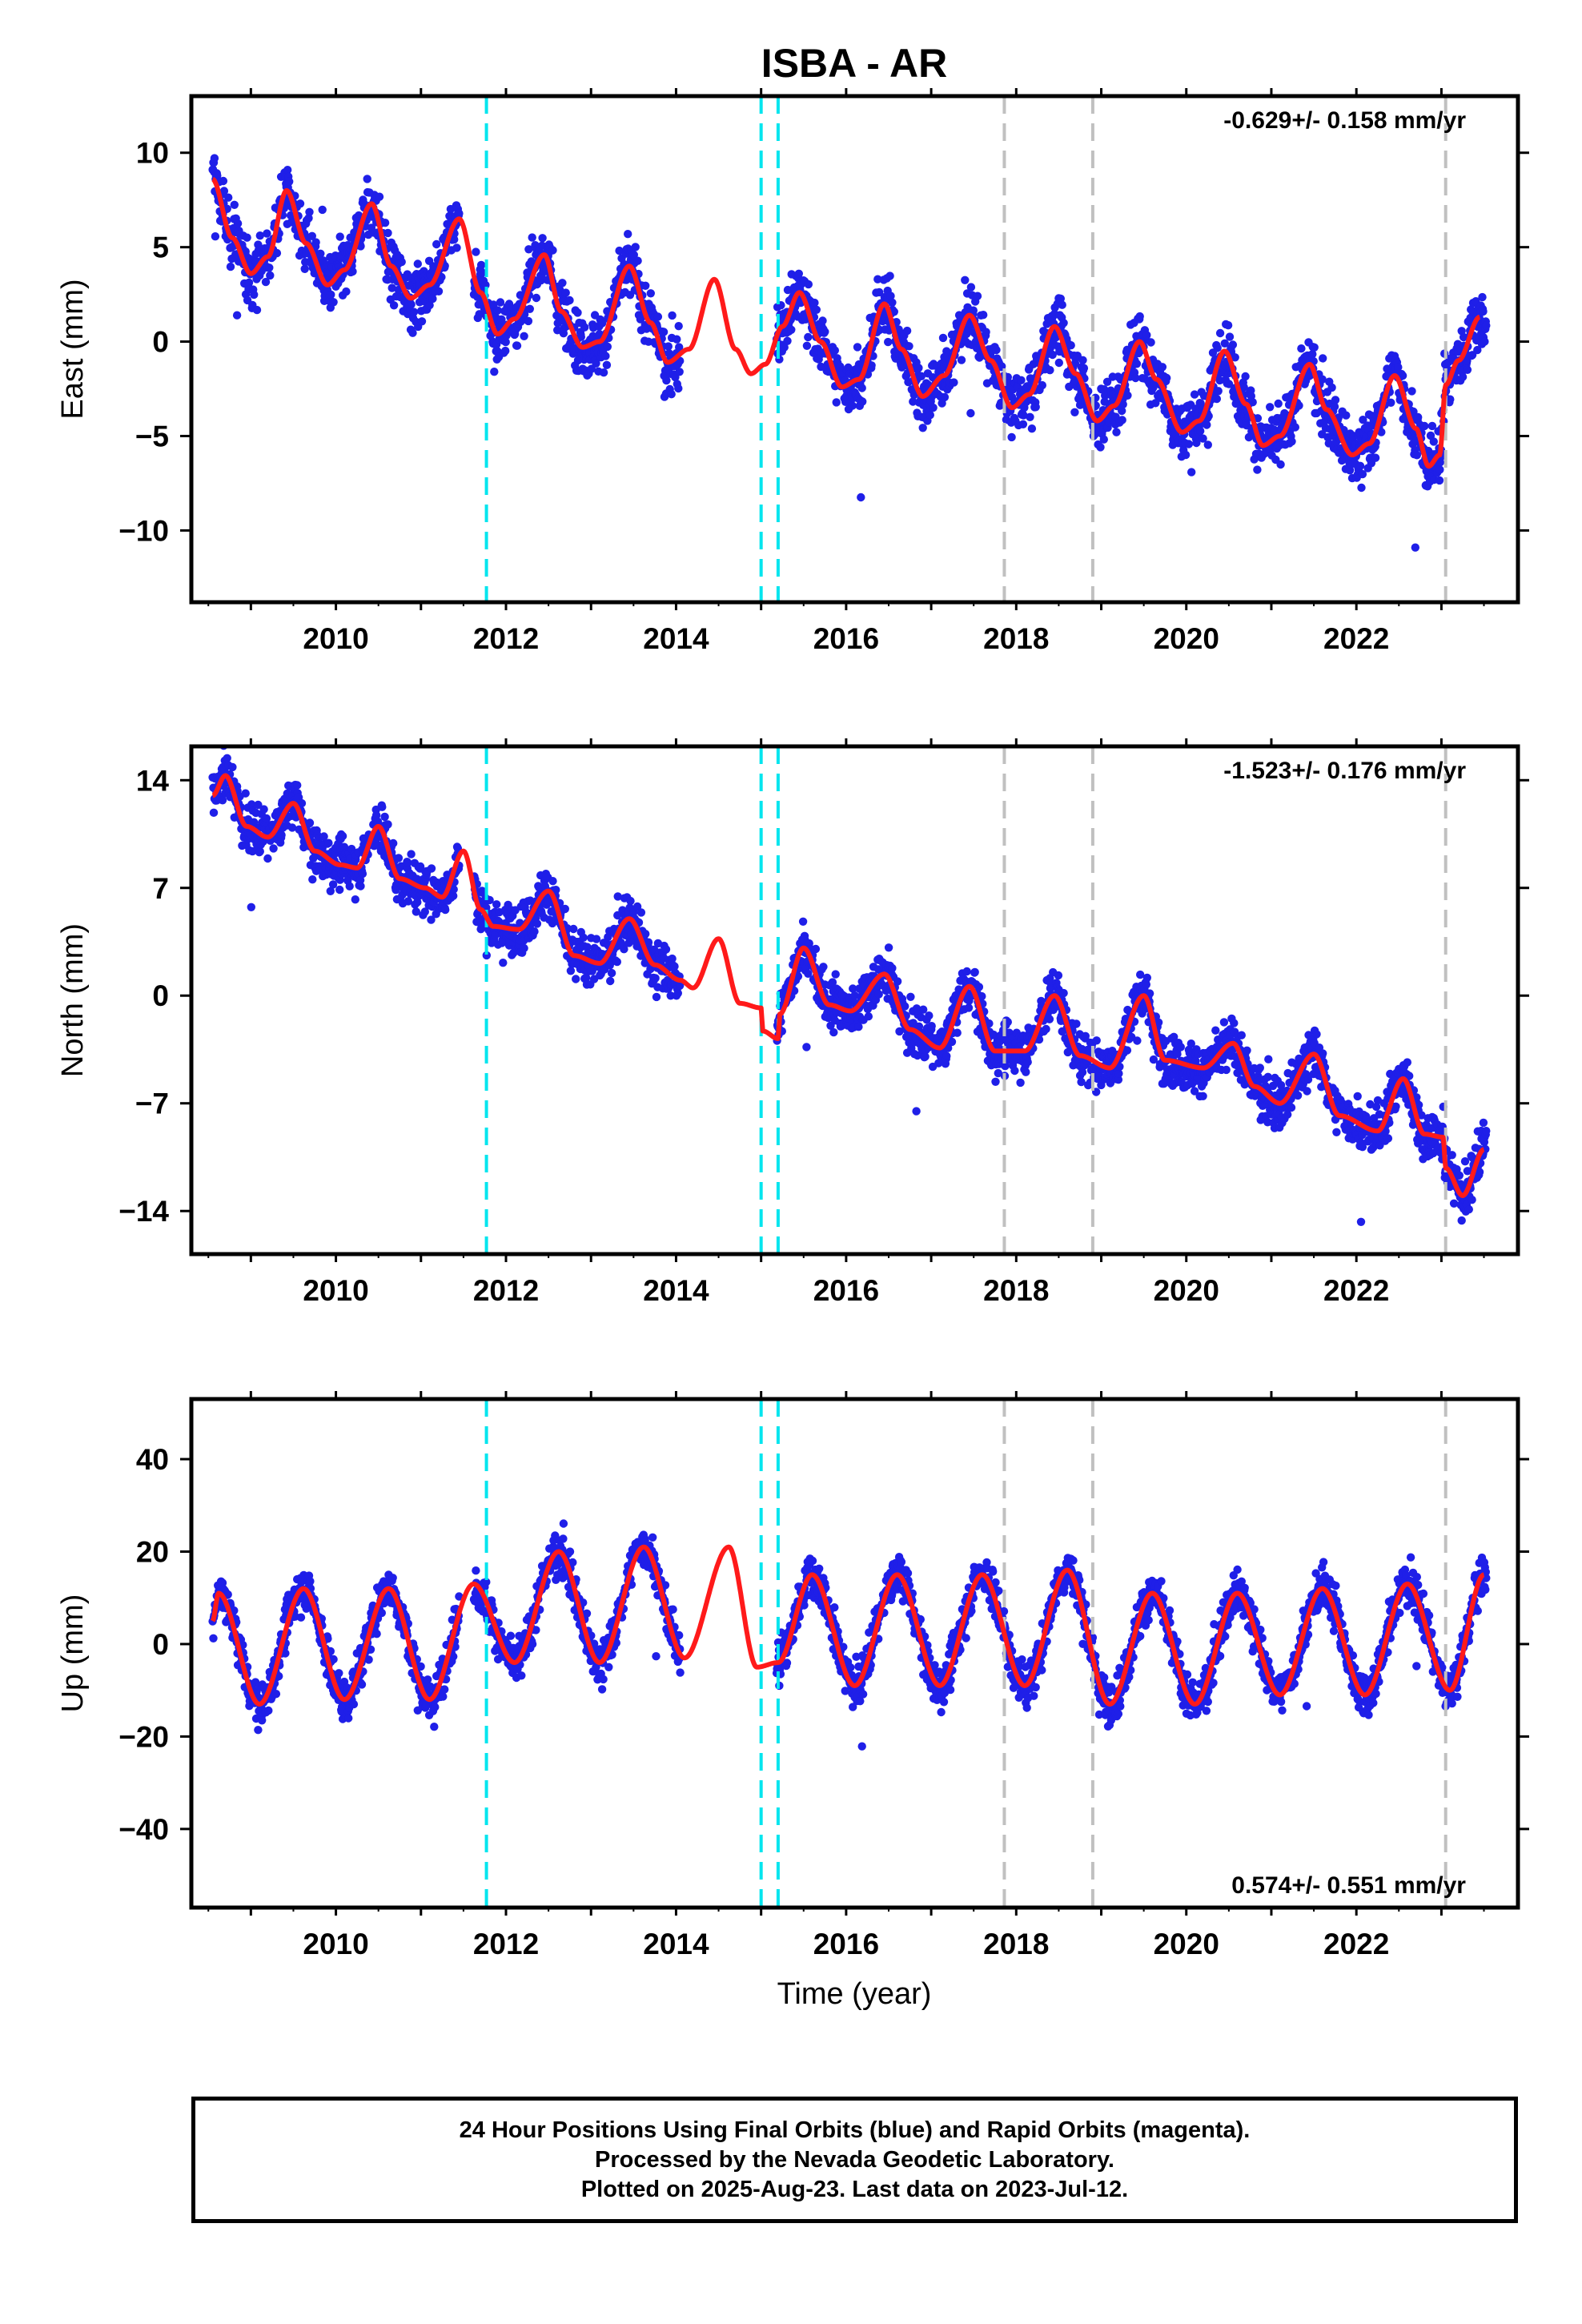 The width and height of the screenshot is (1582, 2324). Describe the element at coordinates (144, 530) in the screenshot. I see `y-tick-label: −10` at that location.